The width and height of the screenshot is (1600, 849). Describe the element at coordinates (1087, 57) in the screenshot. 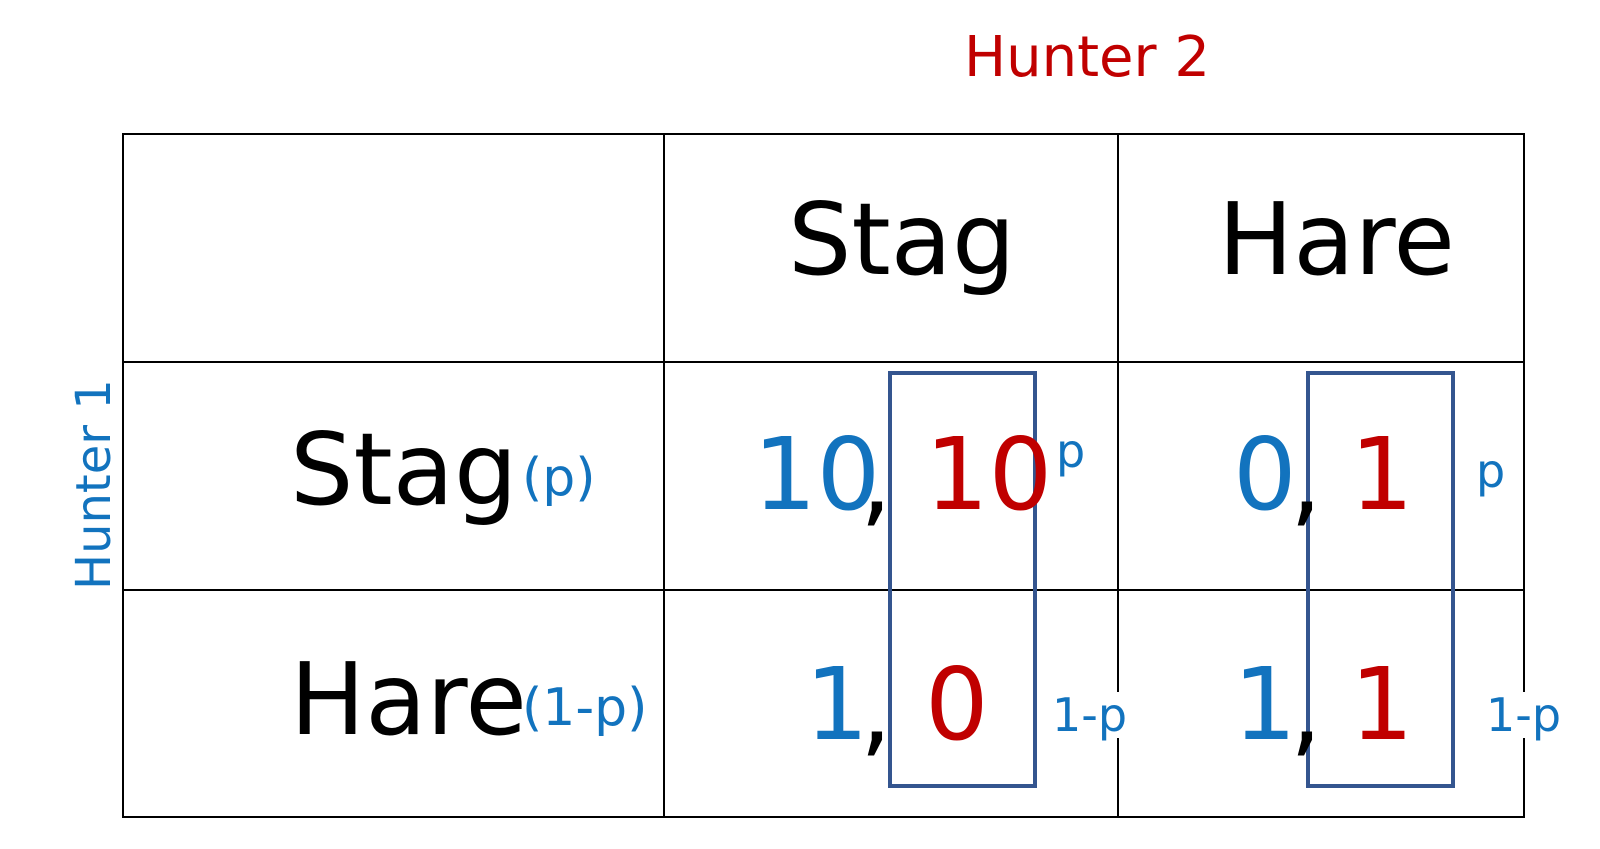

I see `player-2-label: Hunter 2` at that location.